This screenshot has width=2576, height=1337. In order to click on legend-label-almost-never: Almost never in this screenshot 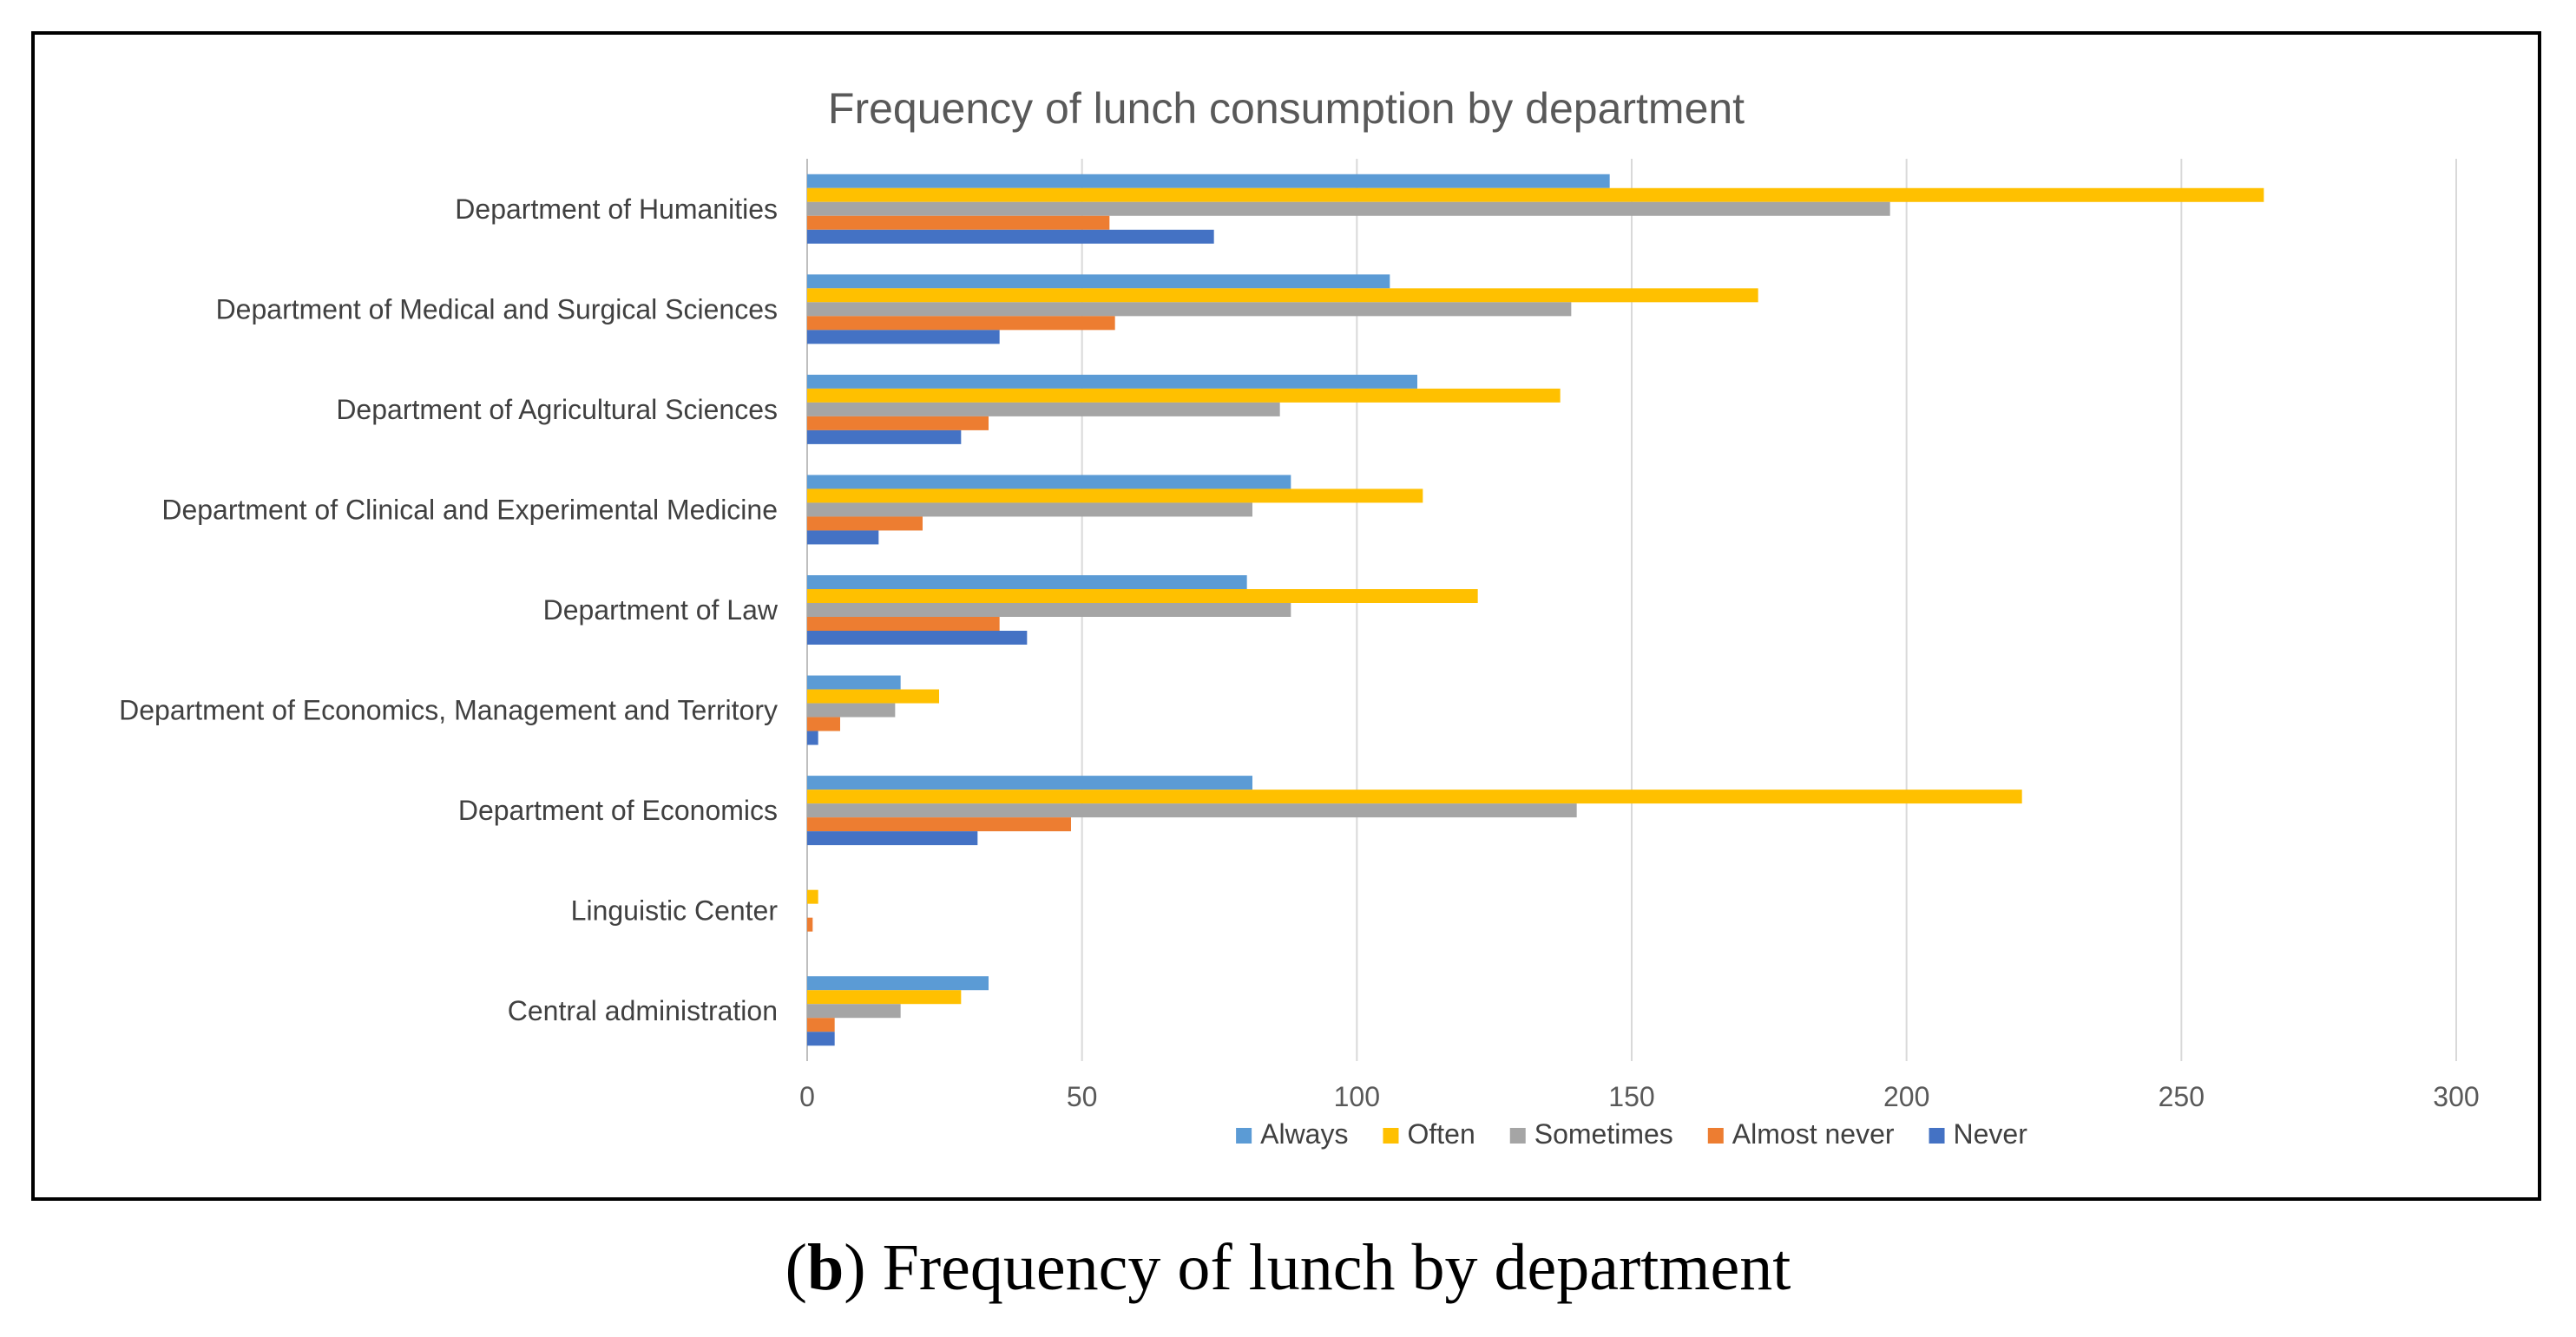, I will do `click(1814, 1134)`.